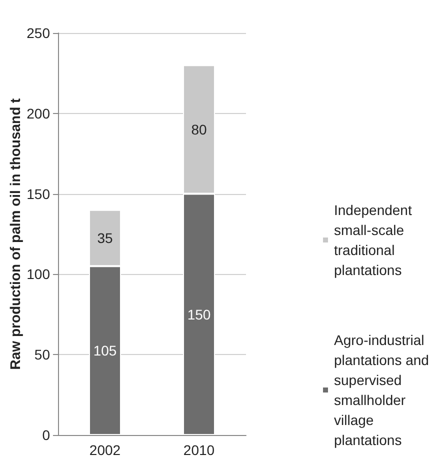 Image resolution: width=444 pixels, height=475 pixels. Describe the element at coordinates (15, 234) in the screenshot. I see `y-axis-title: Raw production of palm oil in thousand t` at that location.